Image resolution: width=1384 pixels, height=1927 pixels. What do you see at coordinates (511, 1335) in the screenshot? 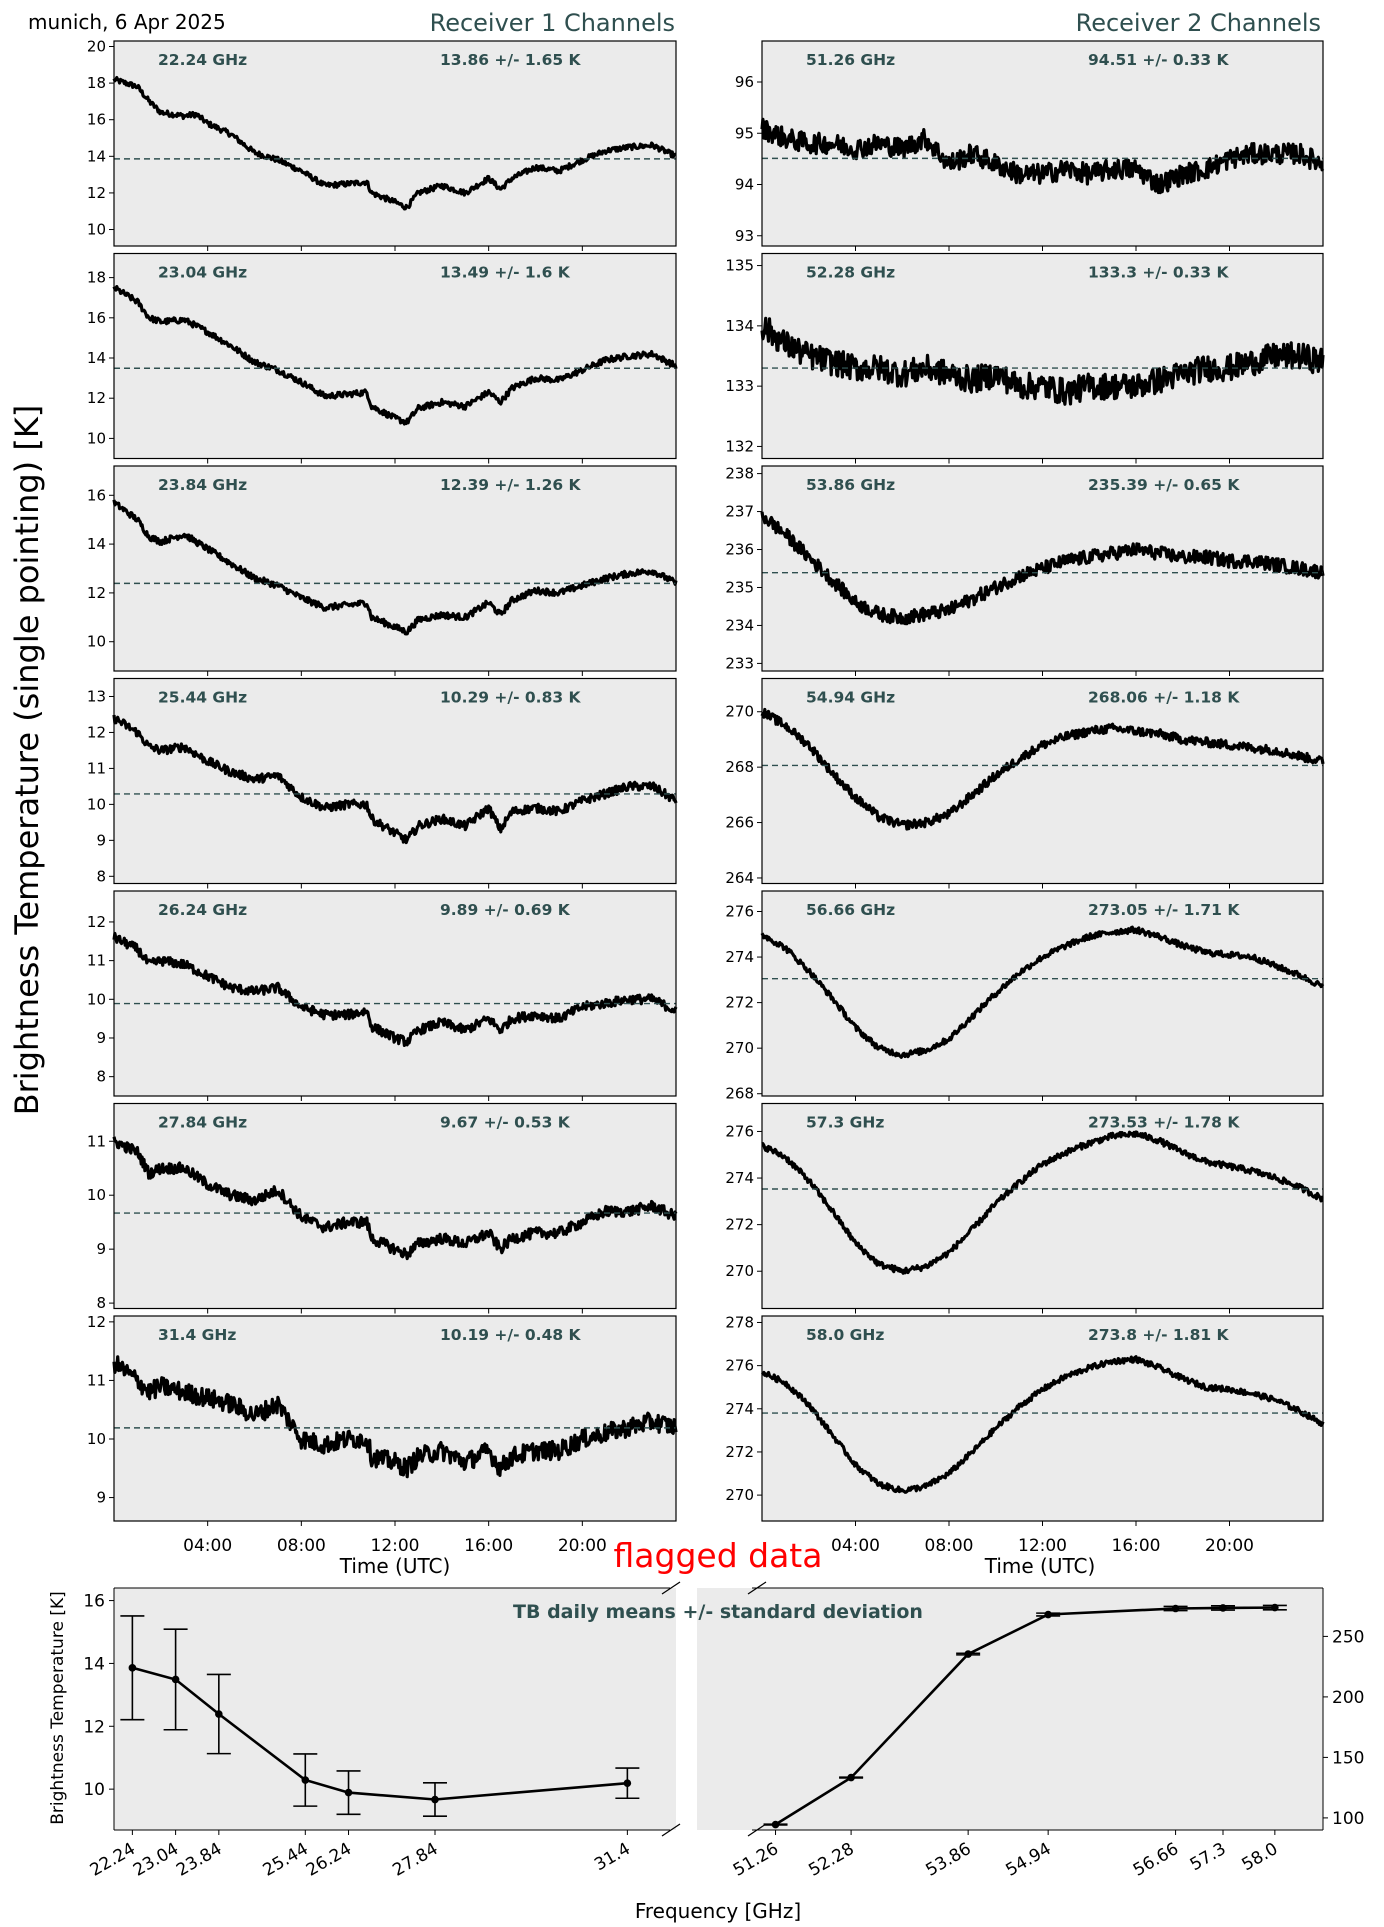
I see `mean-std-label: 10.19 +/- 0.48 K` at bounding box center [511, 1335].